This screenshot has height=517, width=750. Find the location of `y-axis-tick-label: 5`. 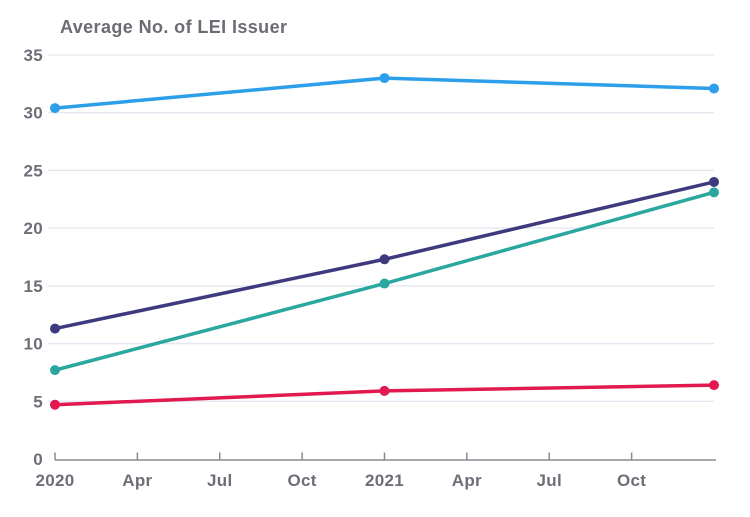

y-axis-tick-label: 5 is located at coordinates (38, 401).